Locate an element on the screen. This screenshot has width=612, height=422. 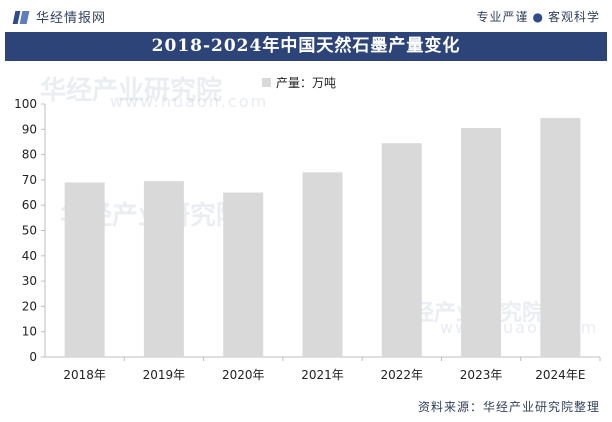
y-tick-label: 50 is located at coordinates (29, 231).